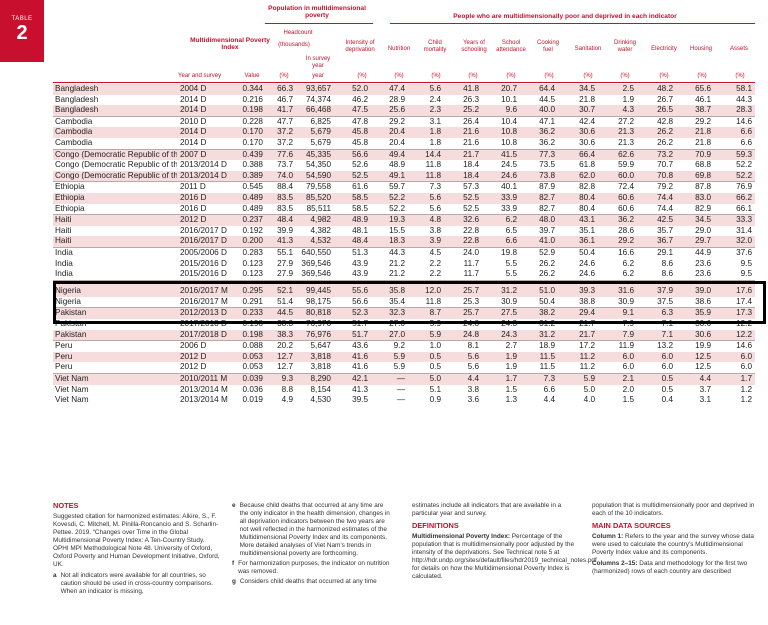 This screenshot has width=768, height=625. What do you see at coordinates (115, 209) in the screenshot?
I see `country-cell: Ethiopia` at bounding box center [115, 209].